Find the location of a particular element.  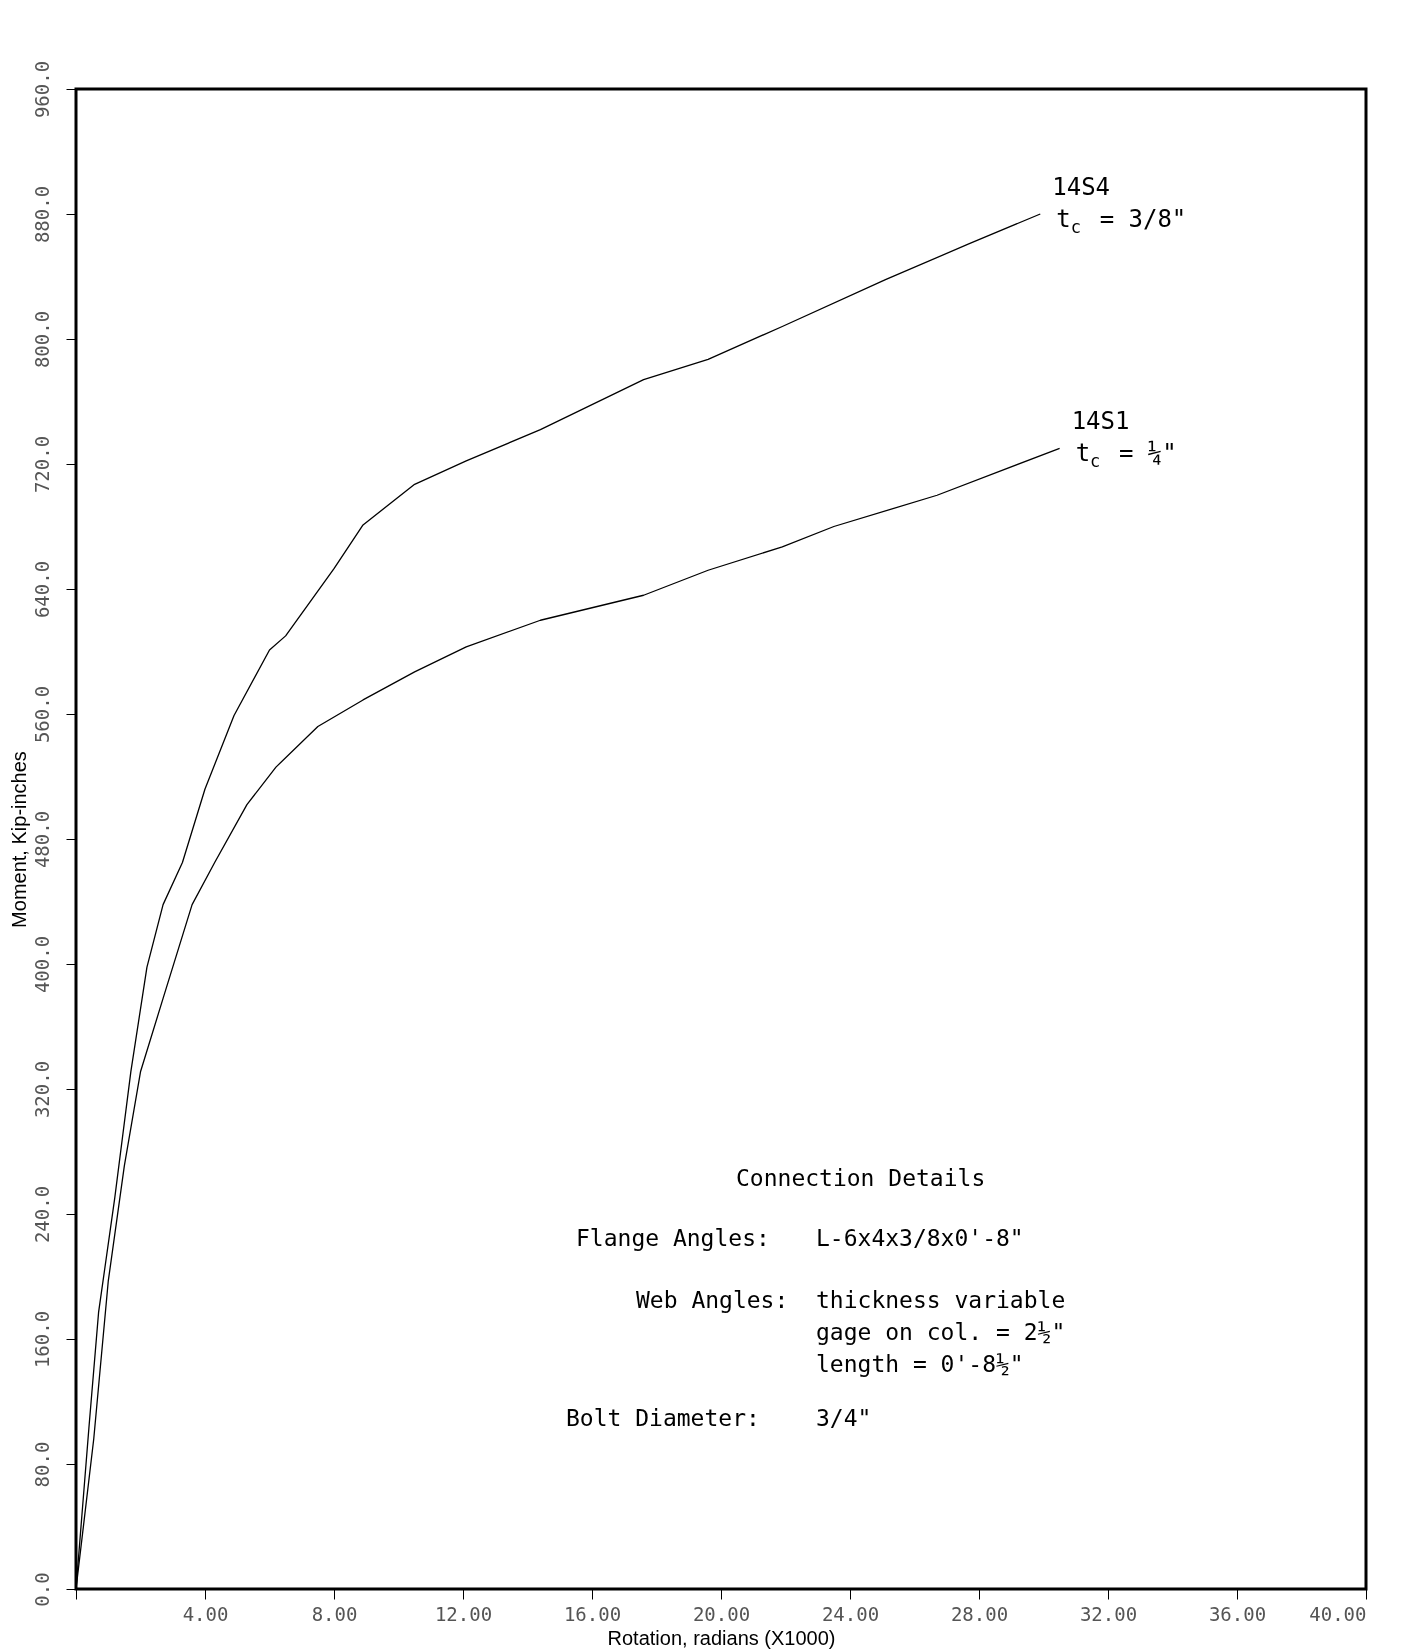

x-tick-label: 8.00 is located at coordinates (334, 1613).